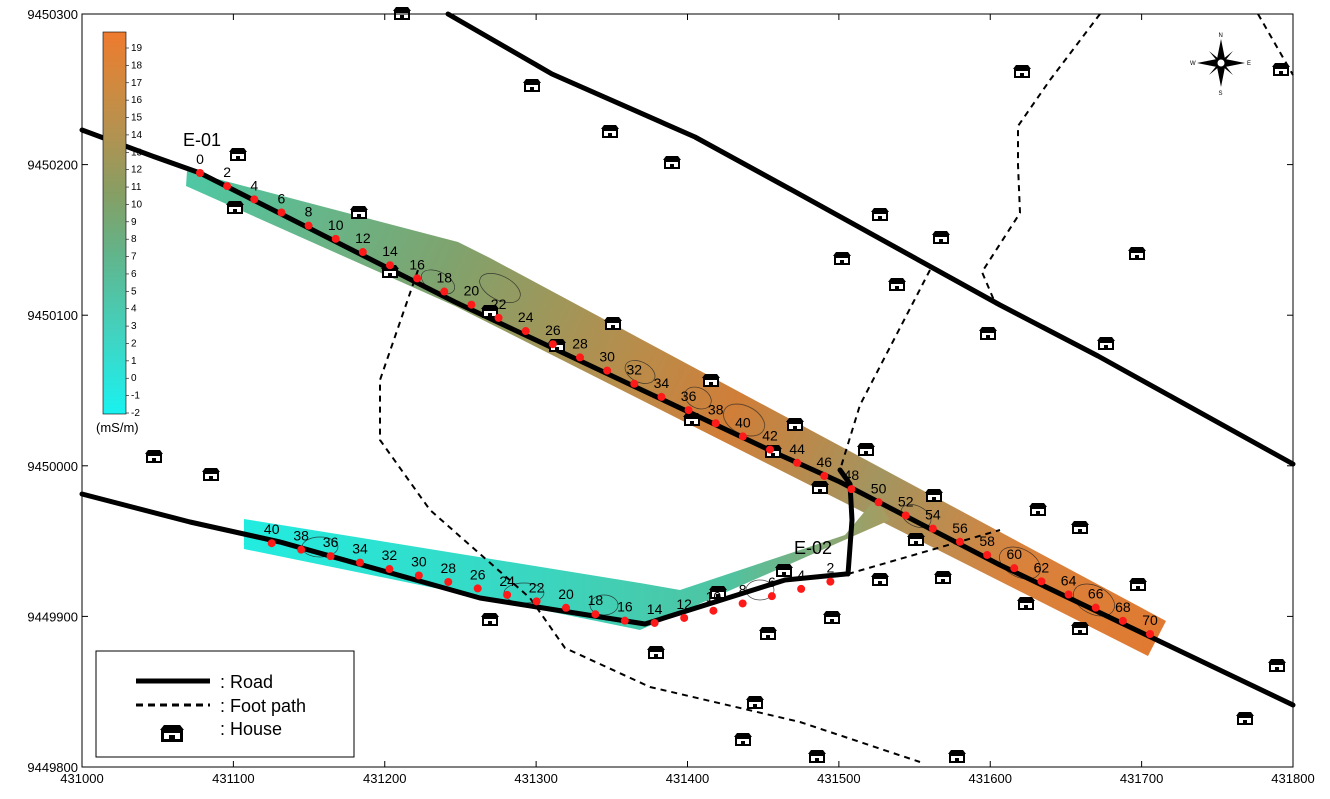 This screenshot has width=1330, height=799. Describe the element at coordinates (134, 309) in the screenshot. I see `colorbar-tick-label: 4` at that location.